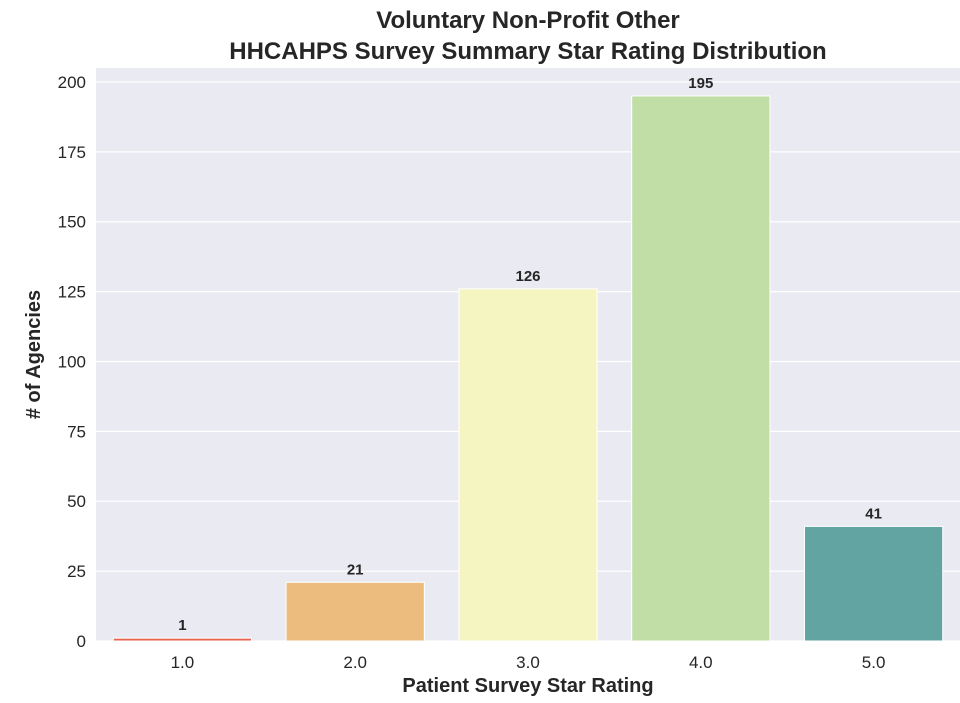 Image resolution: width=960 pixels, height=703 pixels. I want to click on chart-title-line-1: Voluntary Non-Profit Other, so click(528, 20).